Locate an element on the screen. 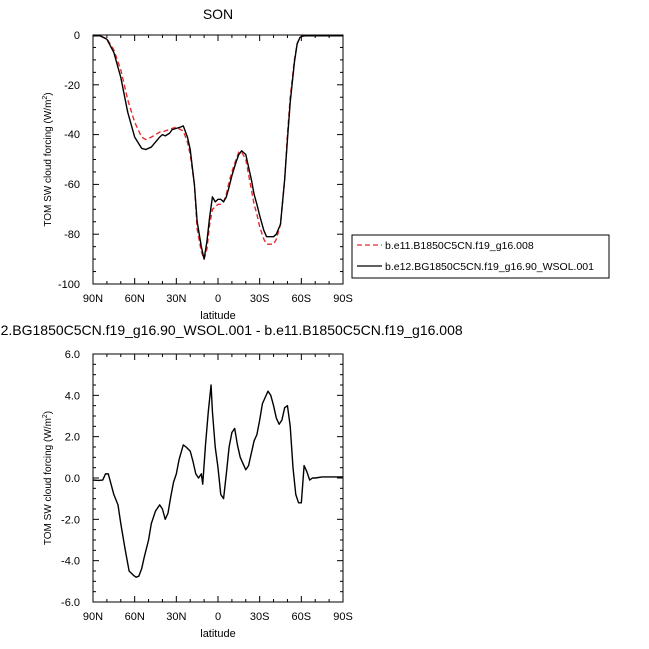 This screenshot has width=649, height=649. bottom-x-tick-labels: 90N 60N 30N 0 30S 60S 90S is located at coordinates (218, 617).